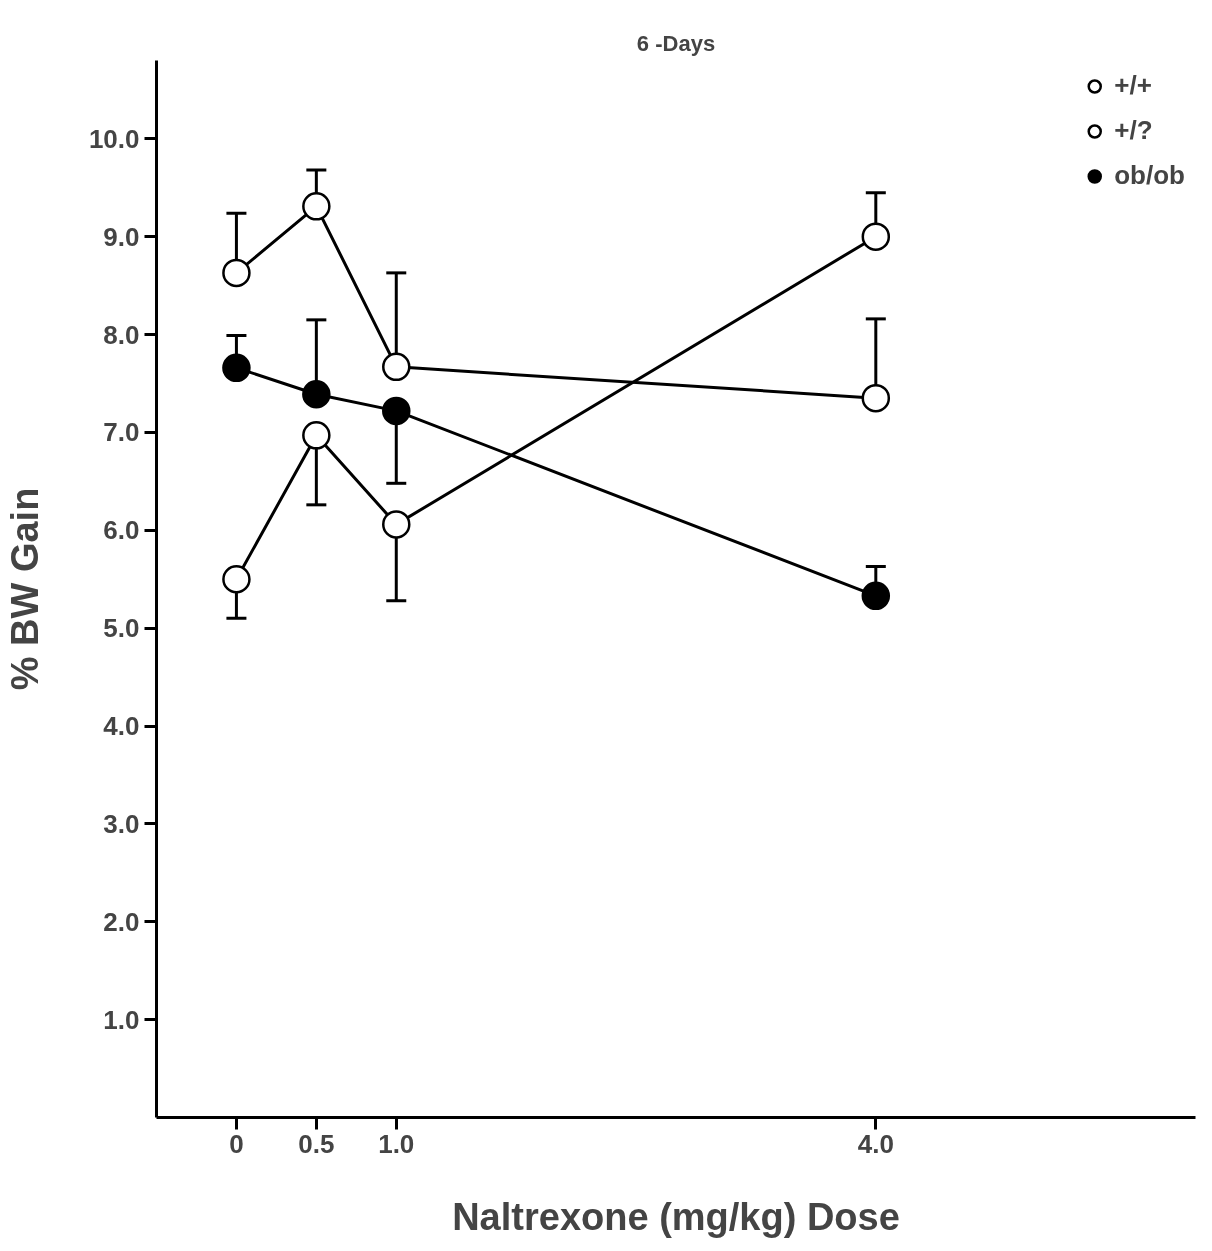  I want to click on y-tick-label: 3.0, so click(121, 823).